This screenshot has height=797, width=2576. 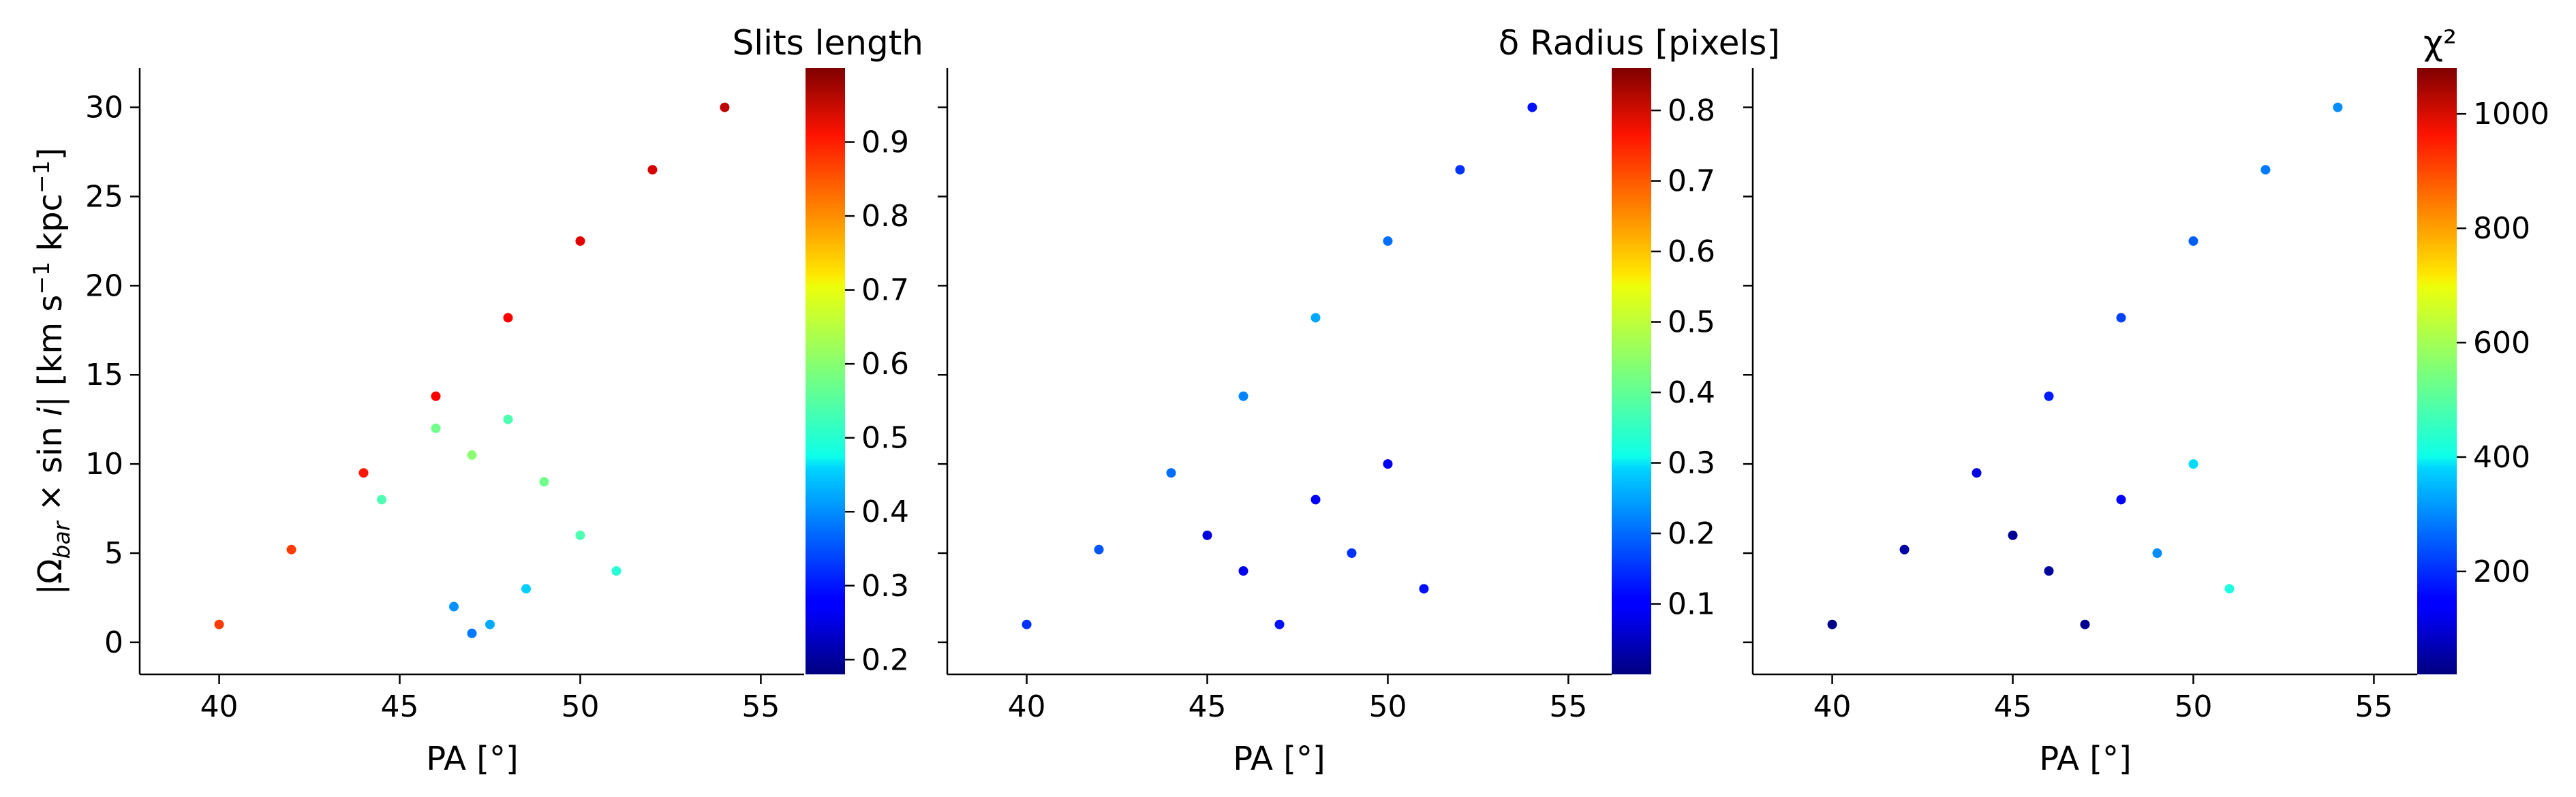 I want to click on panel-3-points, so click(x=2085, y=365).